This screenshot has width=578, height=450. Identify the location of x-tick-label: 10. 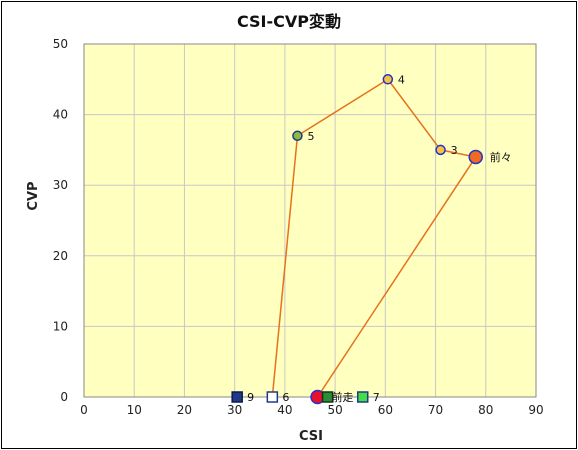
(134, 410).